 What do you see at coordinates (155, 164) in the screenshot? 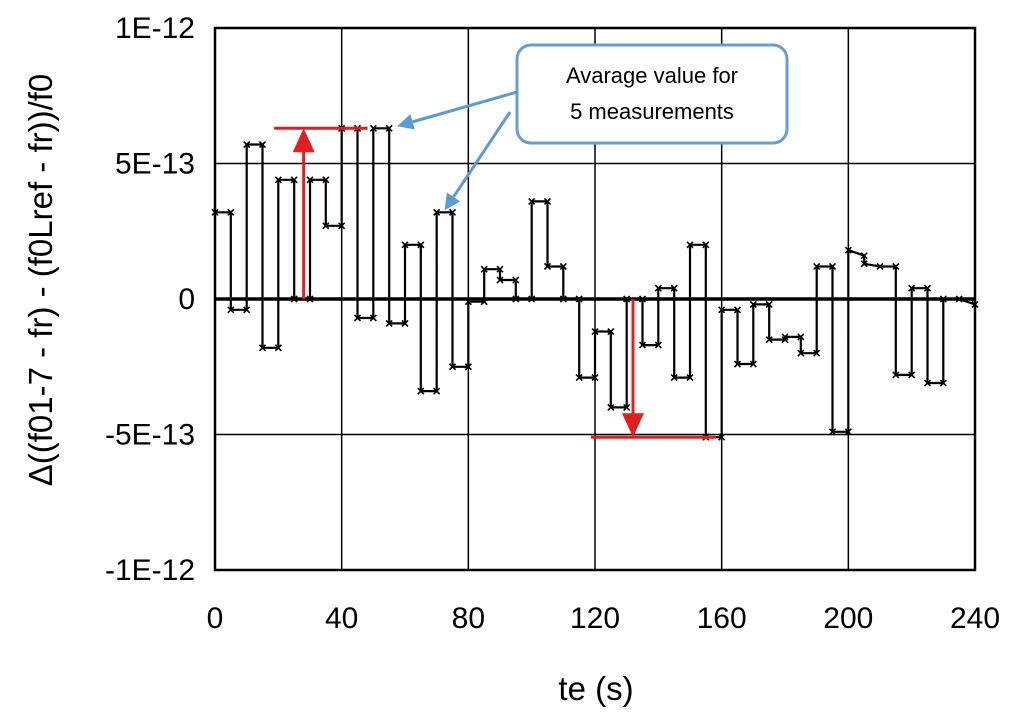
I see `y-tick-label: 5E-13` at bounding box center [155, 164].